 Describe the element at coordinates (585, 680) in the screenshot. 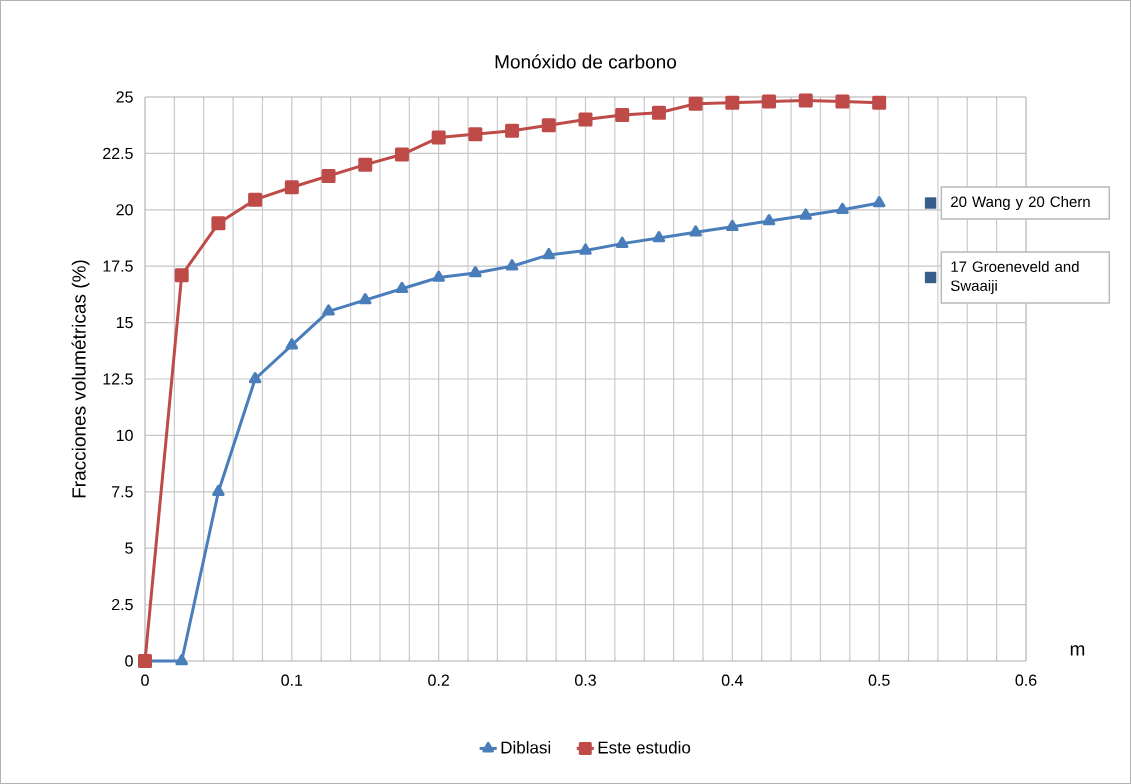

I see `x-tick-label: 0.3` at that location.